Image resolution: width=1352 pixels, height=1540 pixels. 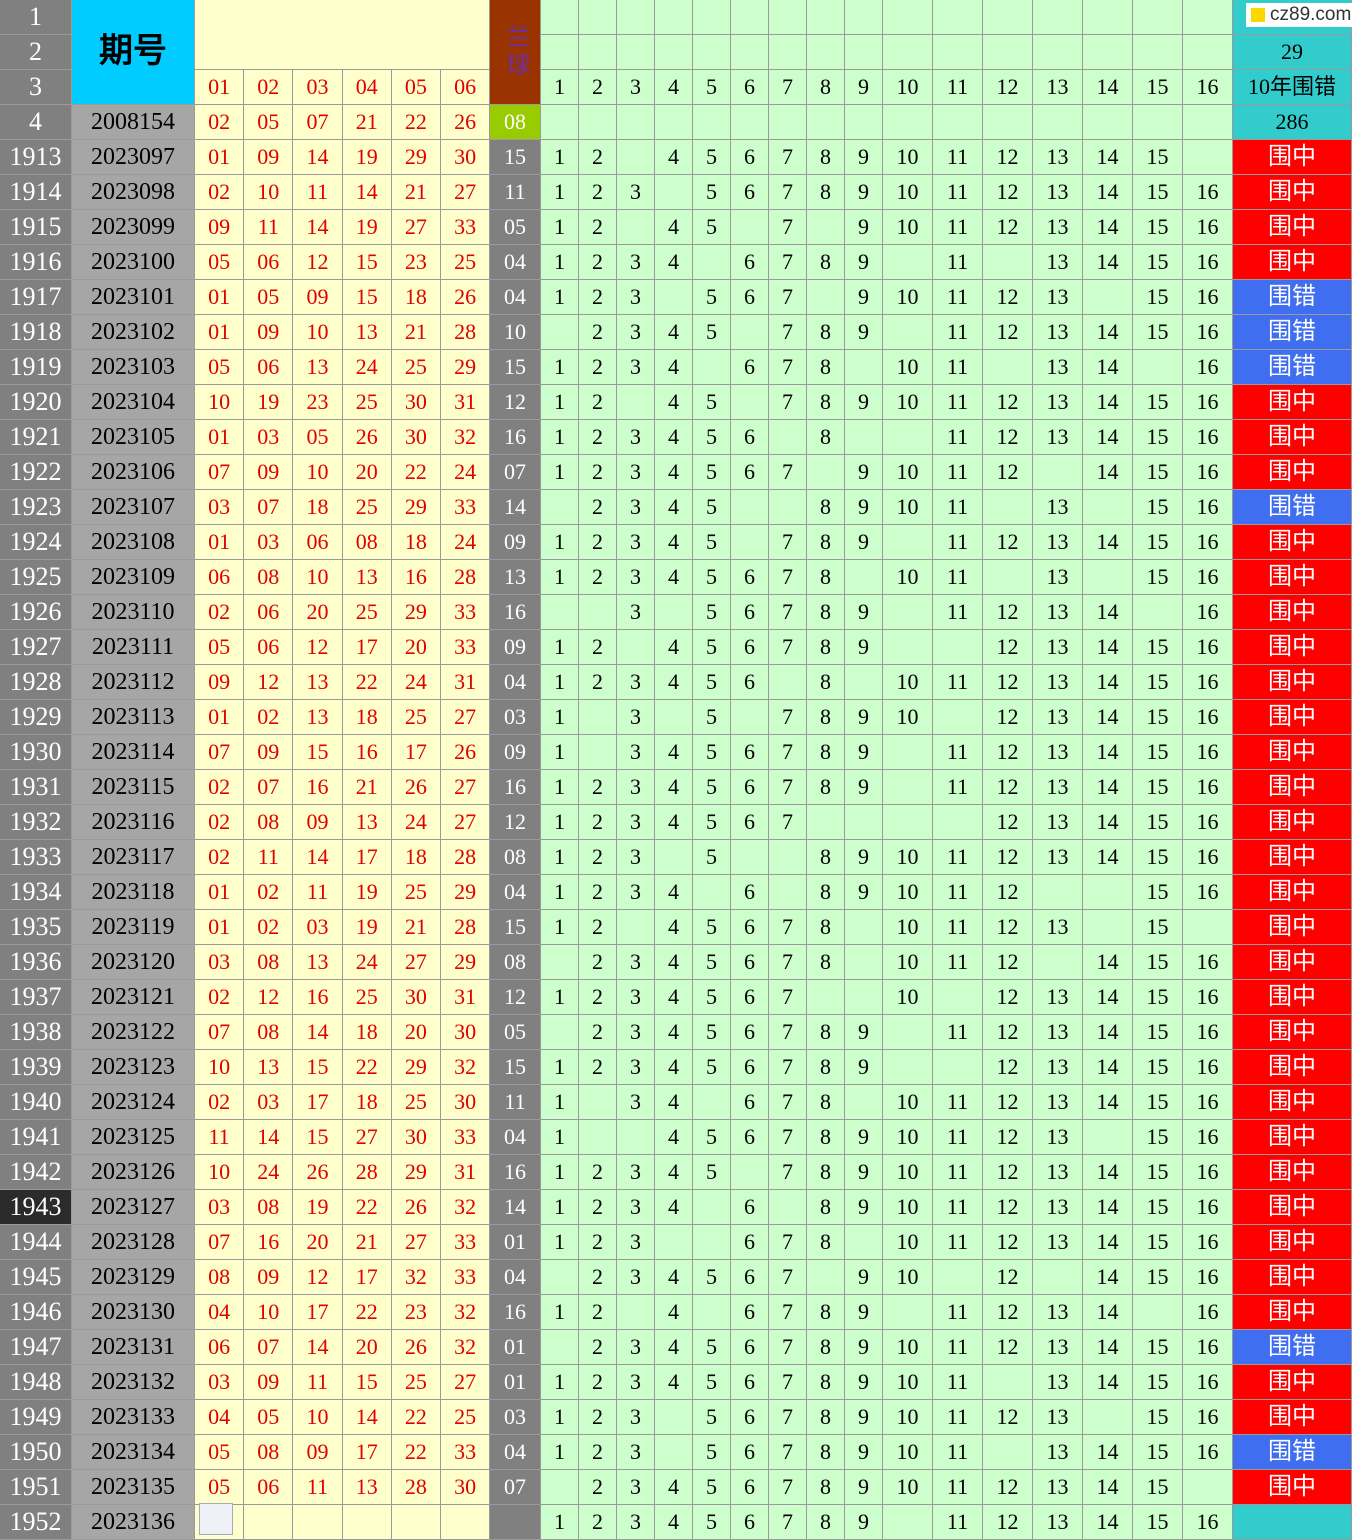 I want to click on red-number: 23, so click(x=416, y=1312).